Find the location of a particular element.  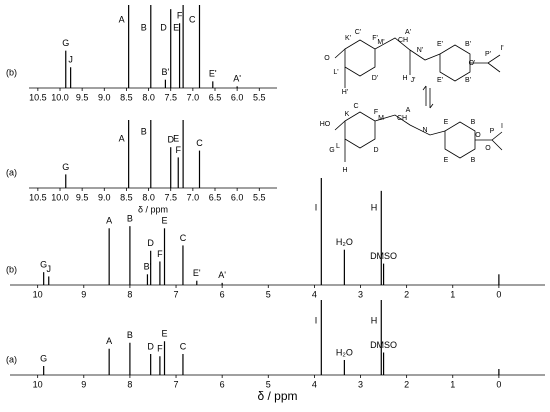

ring is located at coordinates (360, 130).